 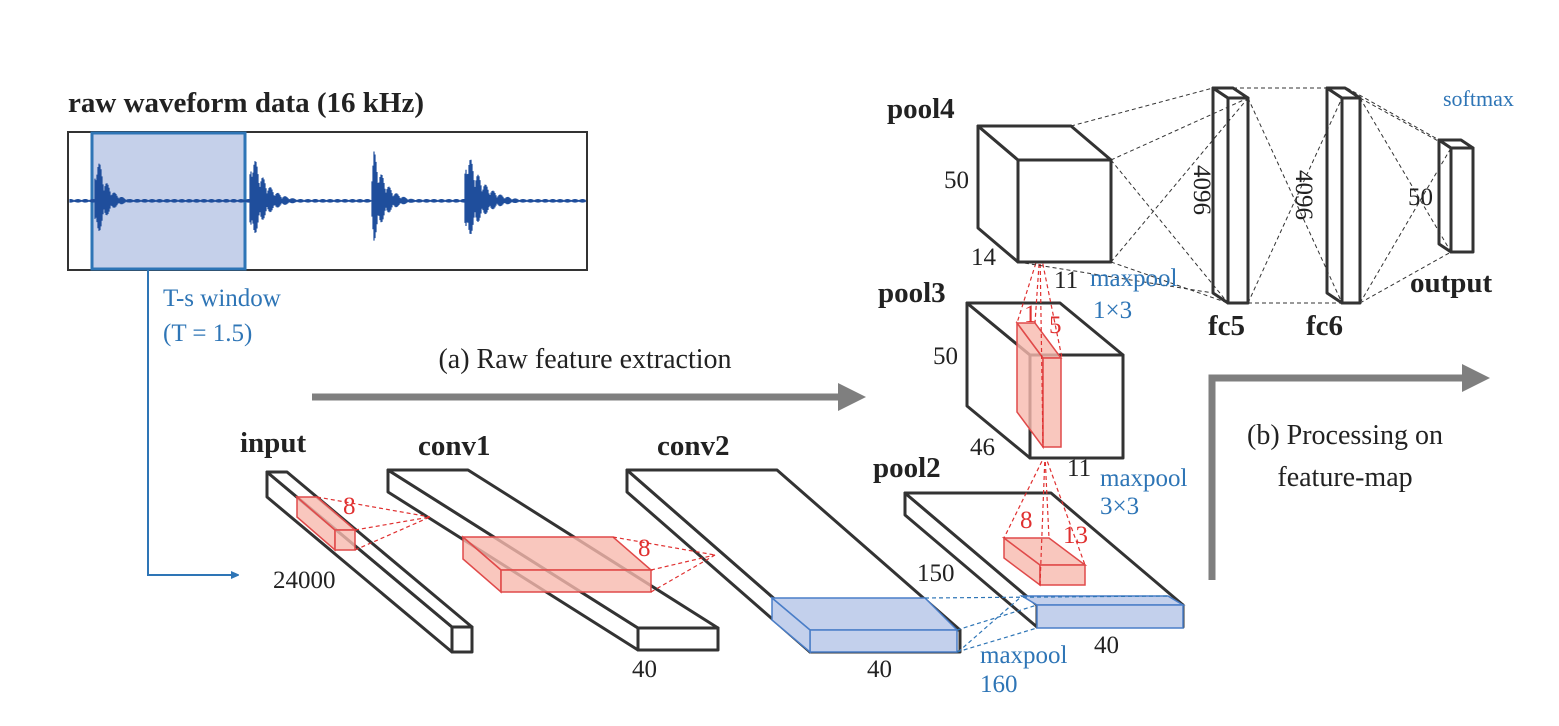 I want to click on waveform-title: raw waveform data (16 kHz), so click(x=246, y=103).